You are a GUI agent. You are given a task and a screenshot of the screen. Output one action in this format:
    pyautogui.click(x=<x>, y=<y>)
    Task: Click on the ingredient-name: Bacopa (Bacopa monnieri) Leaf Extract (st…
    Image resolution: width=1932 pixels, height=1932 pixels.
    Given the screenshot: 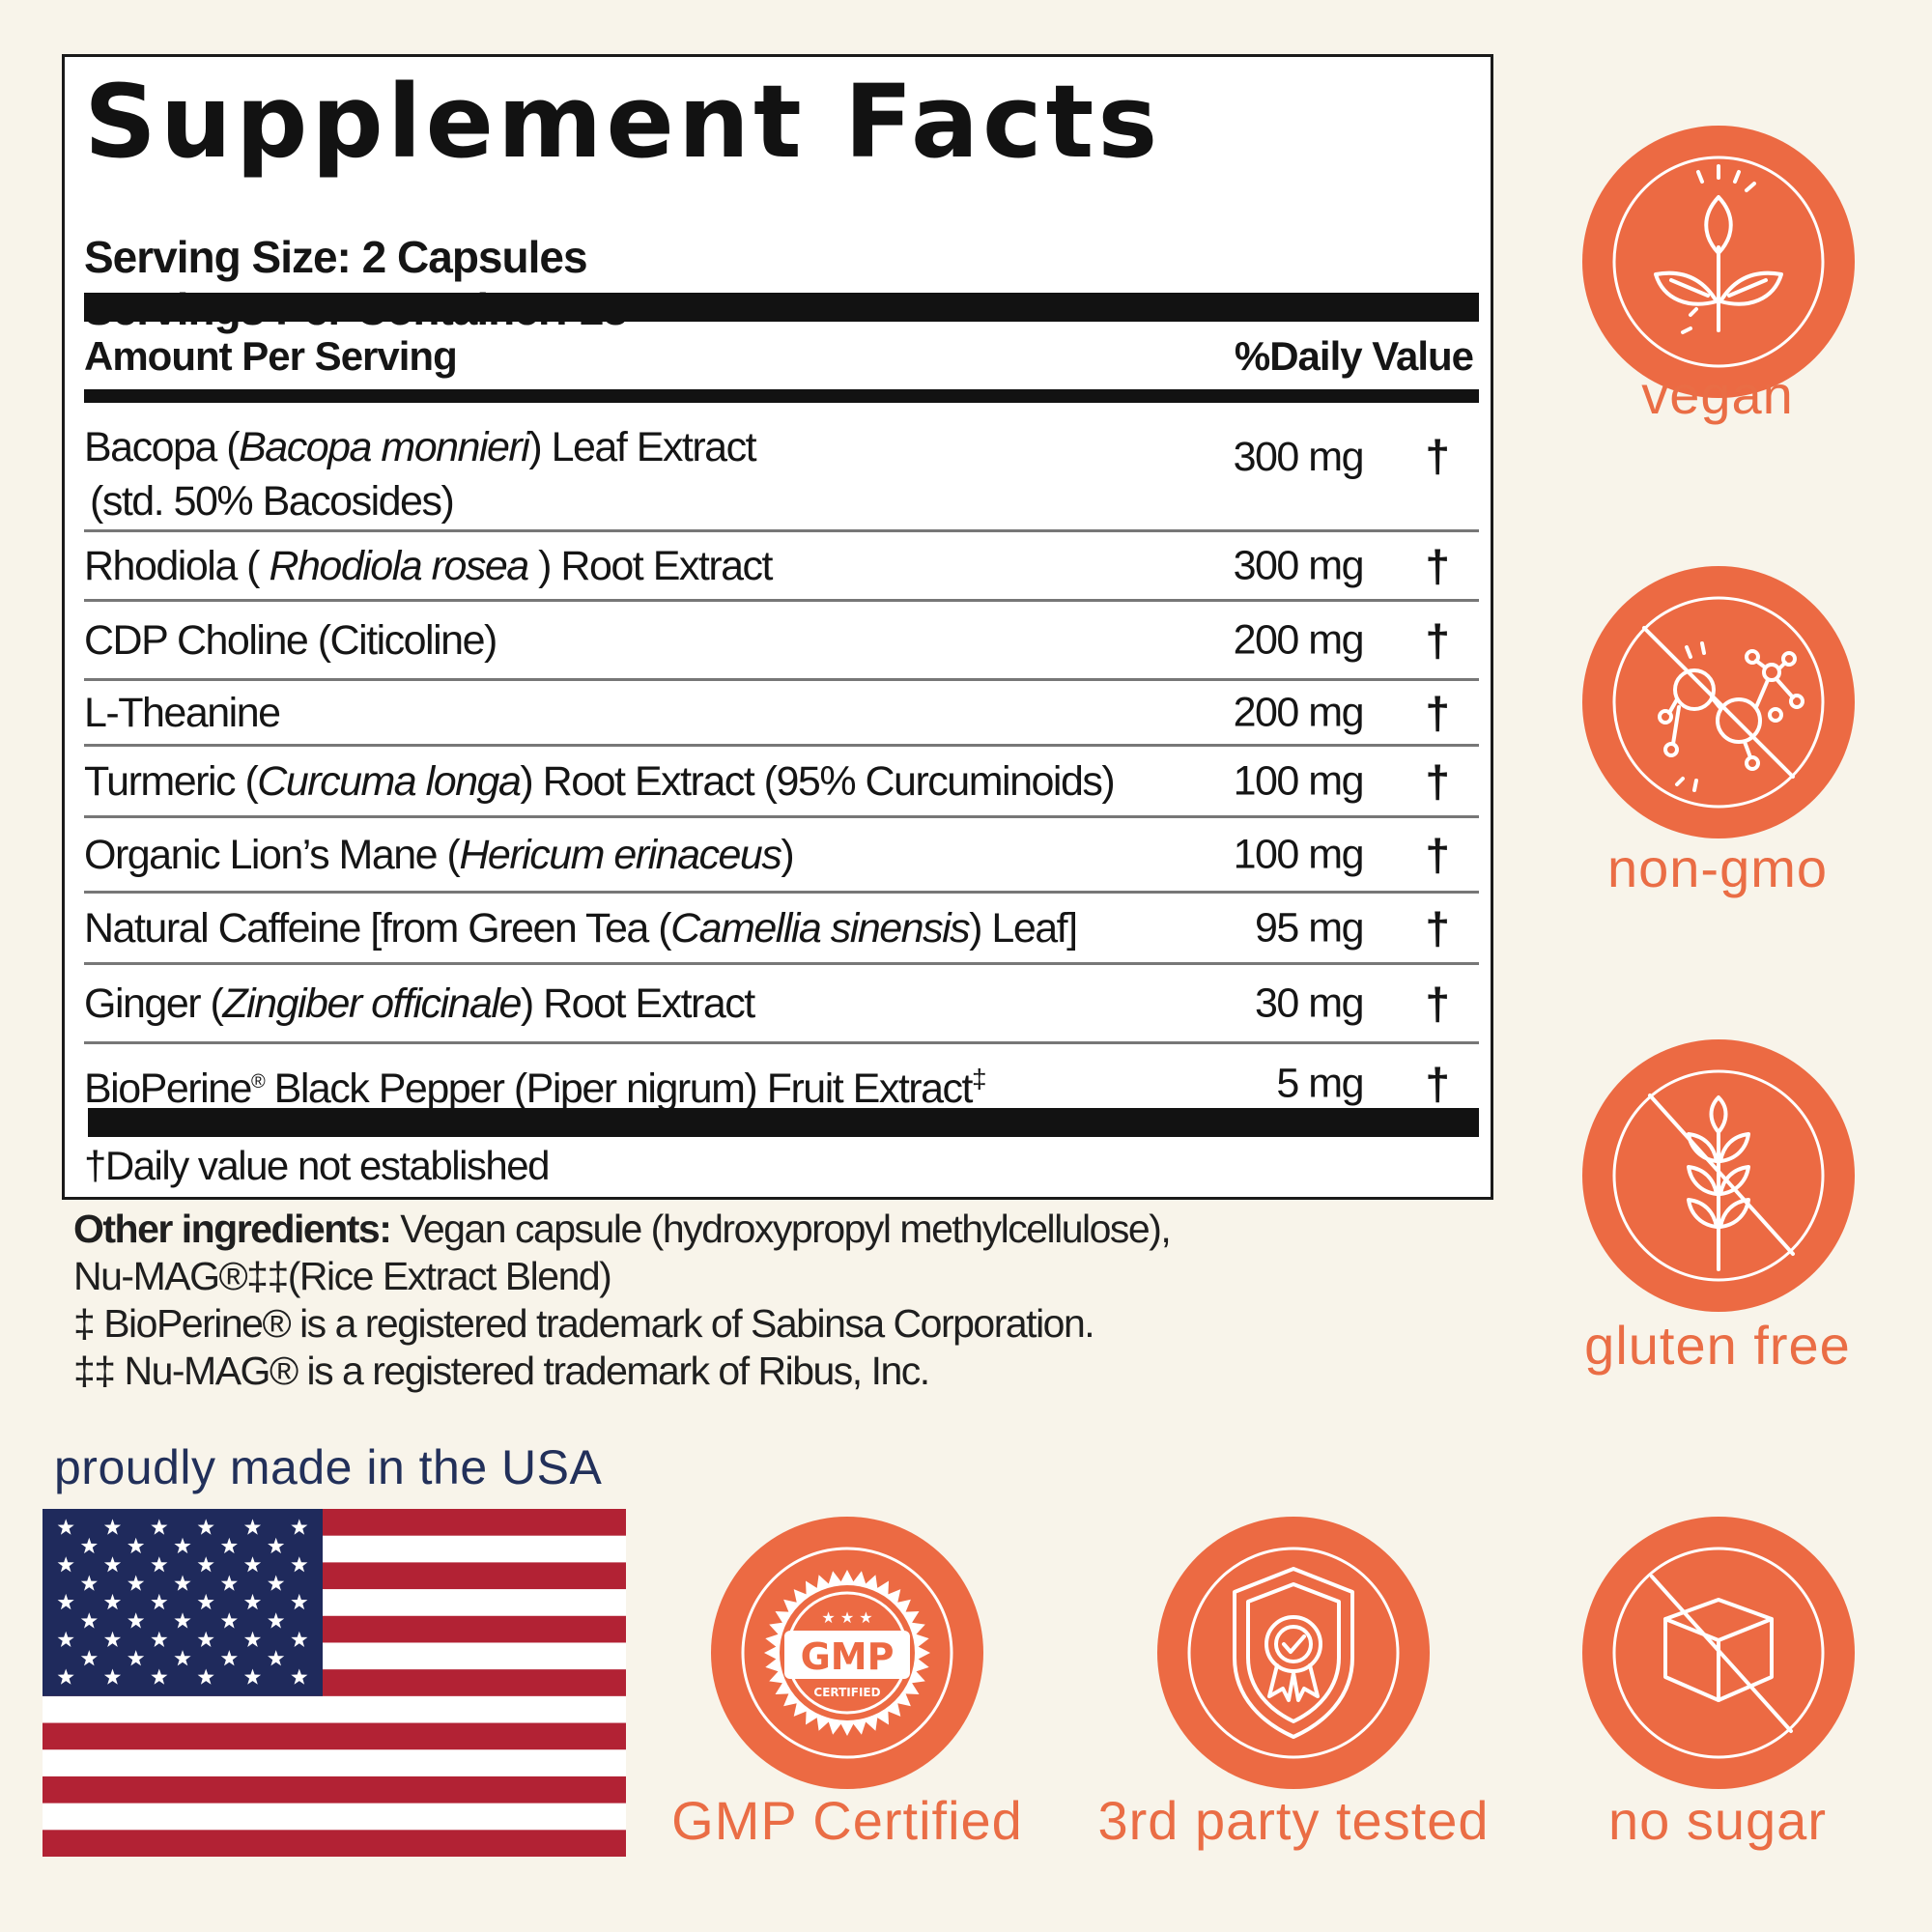 What is the action you would take?
    pyautogui.click(x=420, y=474)
    